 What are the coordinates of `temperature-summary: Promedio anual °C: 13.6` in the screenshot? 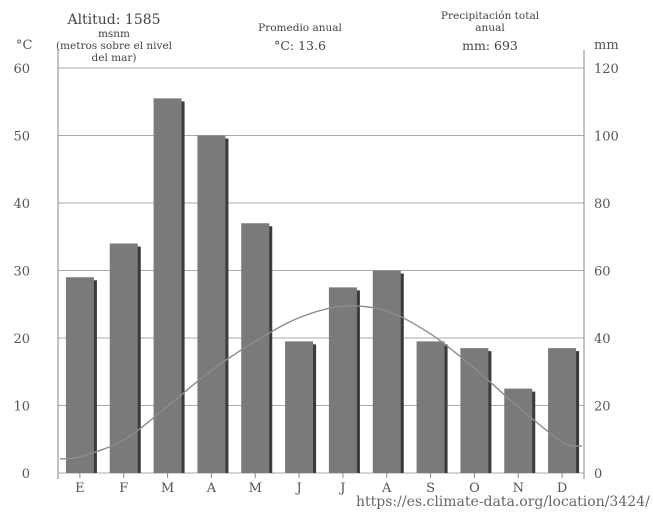 It's located at (300, 37).